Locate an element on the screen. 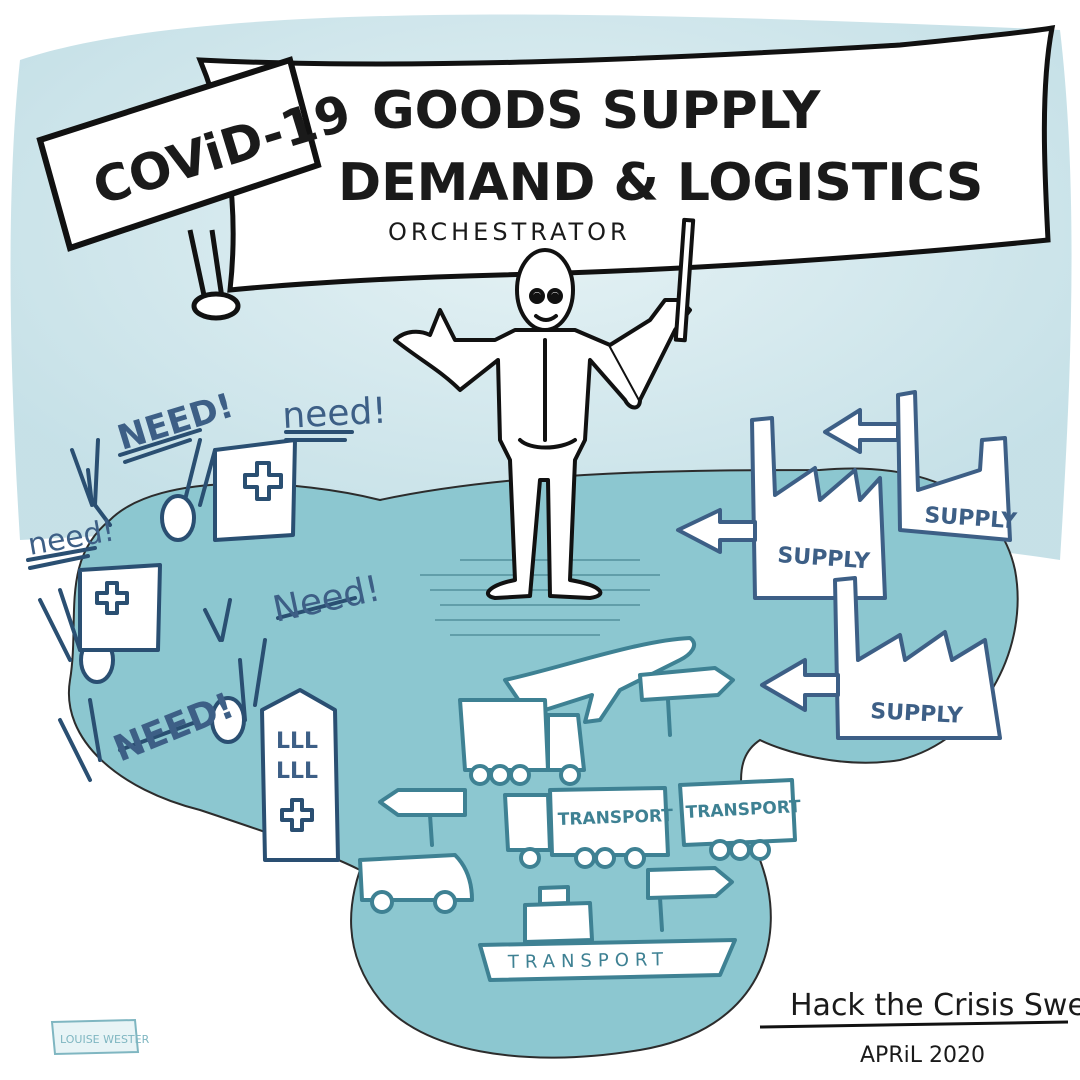 This screenshot has width=1080, height=1080. baton is located at coordinates (684, 280).